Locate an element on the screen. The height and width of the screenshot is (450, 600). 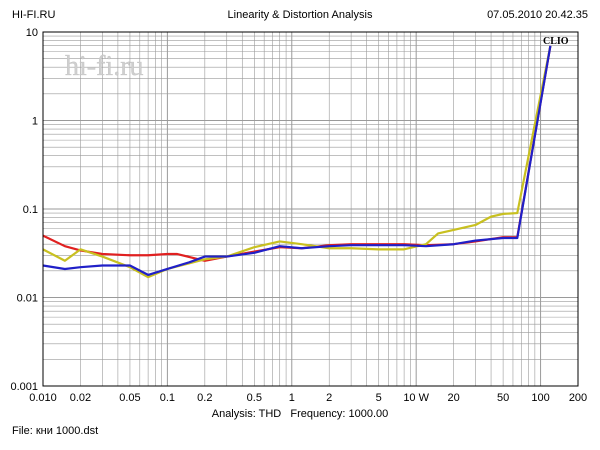
analysis-label: Analysis: THD is located at coordinates (246, 414).